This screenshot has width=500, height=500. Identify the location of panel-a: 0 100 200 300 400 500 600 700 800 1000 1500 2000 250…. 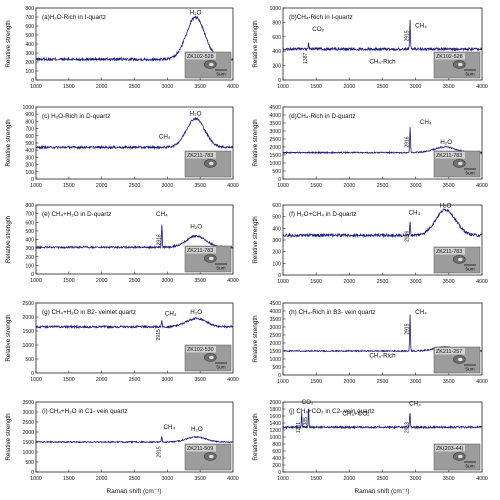
(122, 48).